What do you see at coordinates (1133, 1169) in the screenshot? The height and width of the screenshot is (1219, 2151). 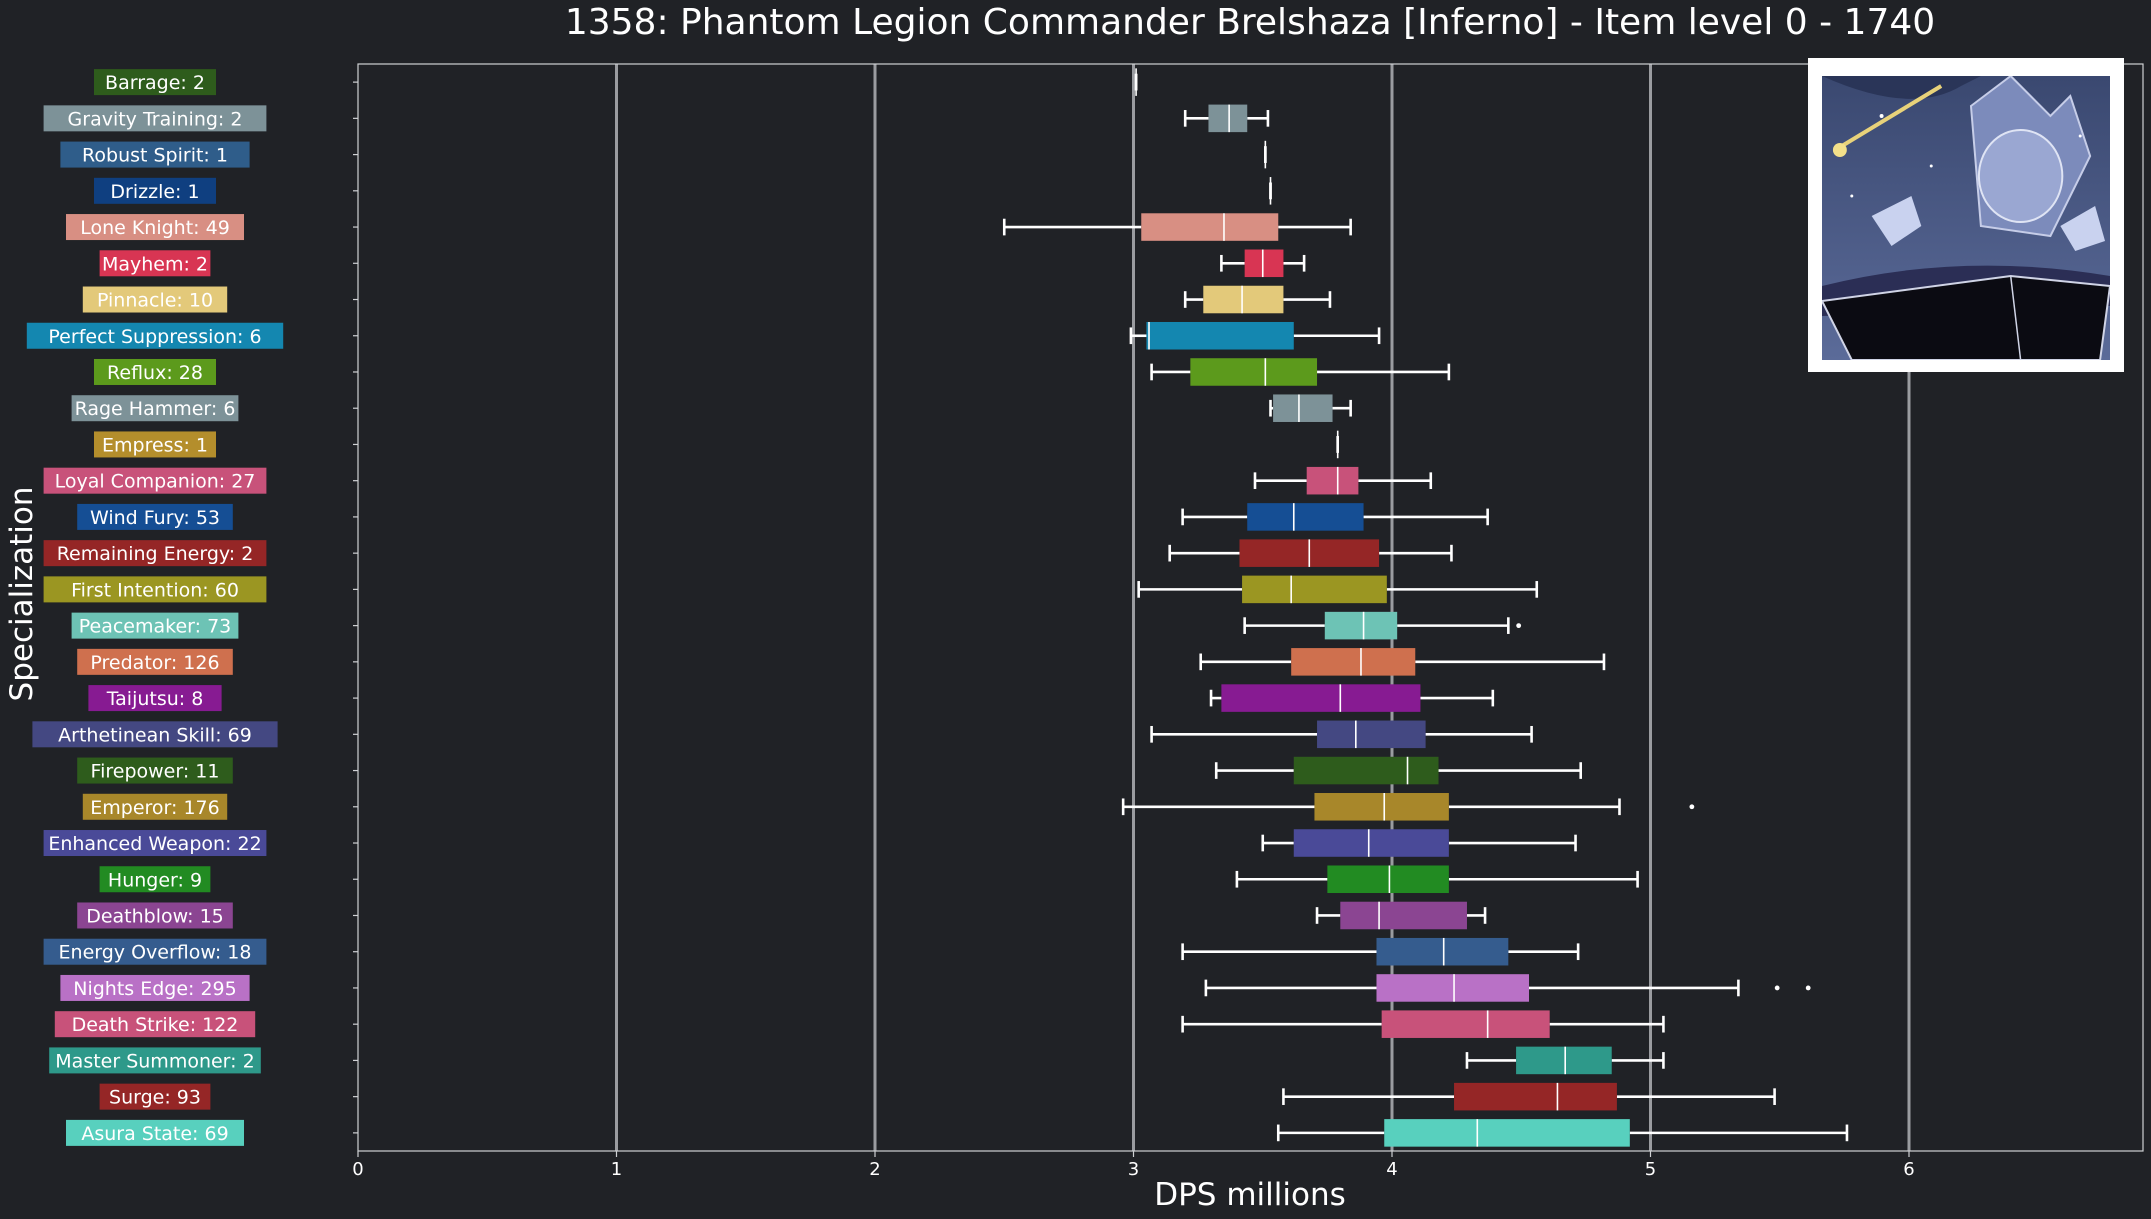 I see `x-tick-label: 3` at bounding box center [1133, 1169].